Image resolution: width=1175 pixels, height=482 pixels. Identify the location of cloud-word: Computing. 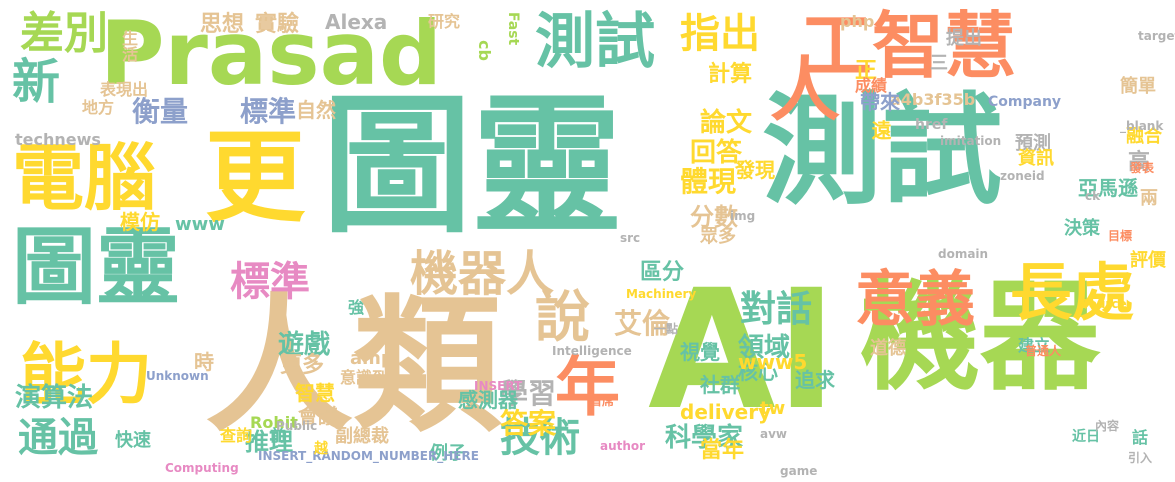
(202, 468).